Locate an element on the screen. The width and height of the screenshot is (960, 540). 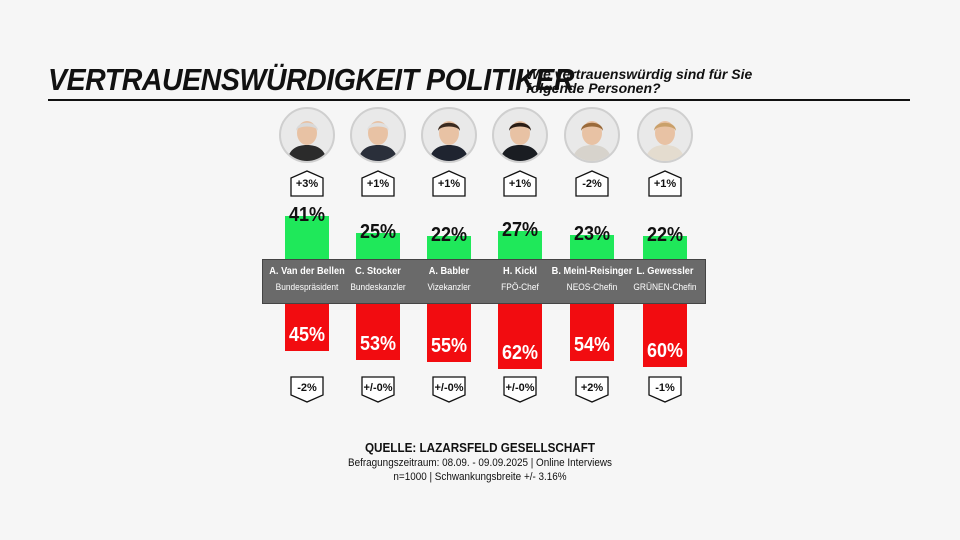
politician-role: Bundespräsident is located at coordinates (307, 287).